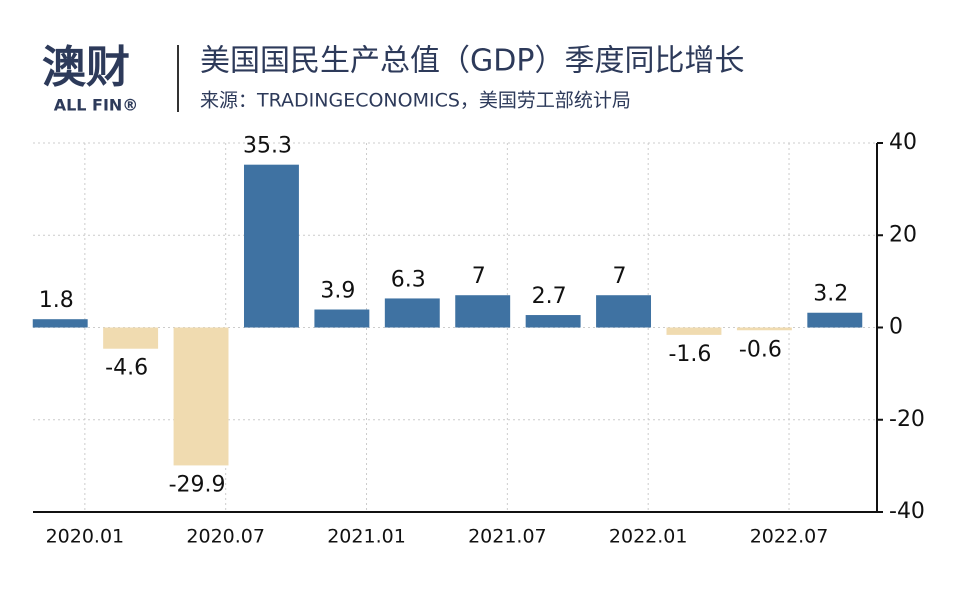 This screenshot has height=594, width=957. I want to click on brand-logo: 澳财, so click(86, 67).